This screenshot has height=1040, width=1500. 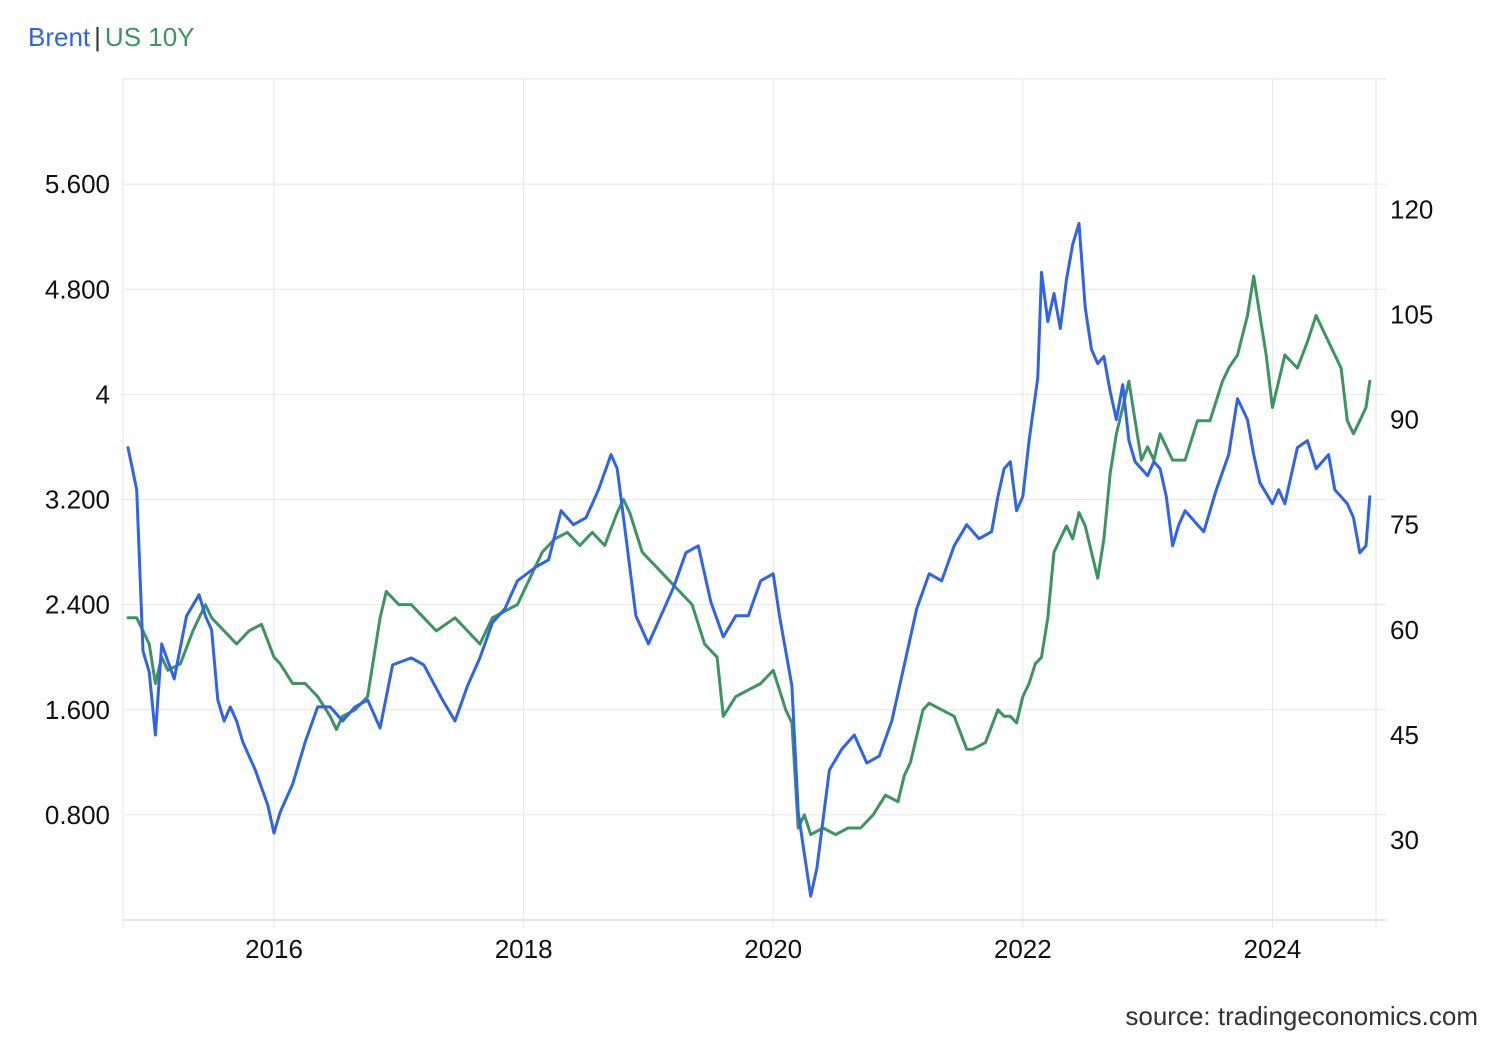 I want to click on legend-item-us10y: US 10Y, so click(x=149, y=37).